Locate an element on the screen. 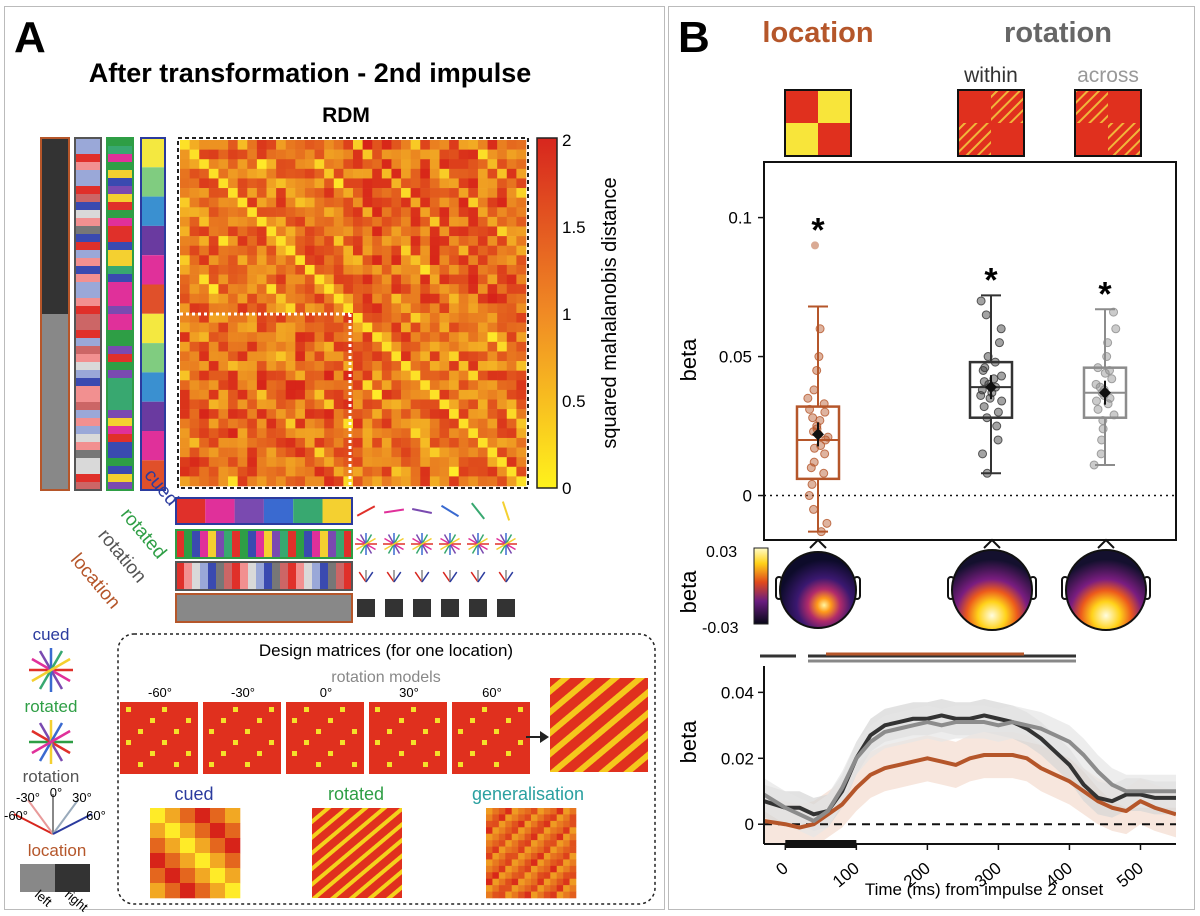 The image size is (1200, 916). cued-bar is located at coordinates (153, 314).